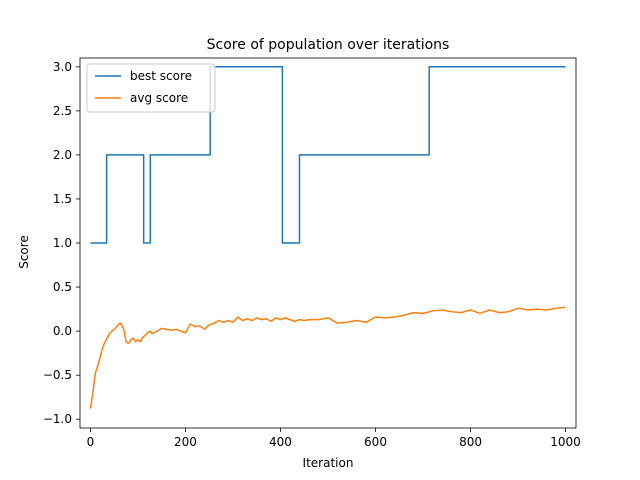 The height and width of the screenshot is (480, 640). I want to click on y-tick-label: 3.0, so click(62, 67).